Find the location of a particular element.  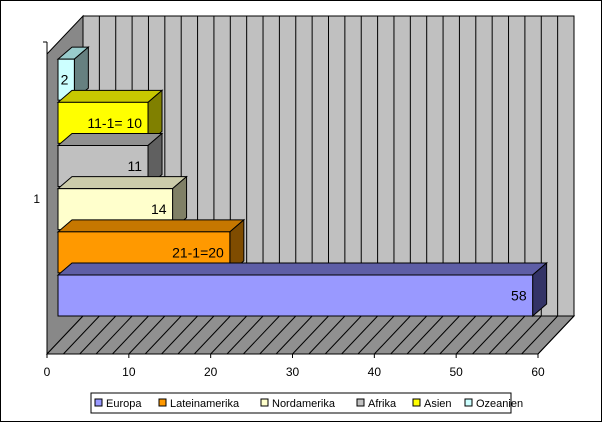

legend-label: Afrika is located at coordinates (382, 404).